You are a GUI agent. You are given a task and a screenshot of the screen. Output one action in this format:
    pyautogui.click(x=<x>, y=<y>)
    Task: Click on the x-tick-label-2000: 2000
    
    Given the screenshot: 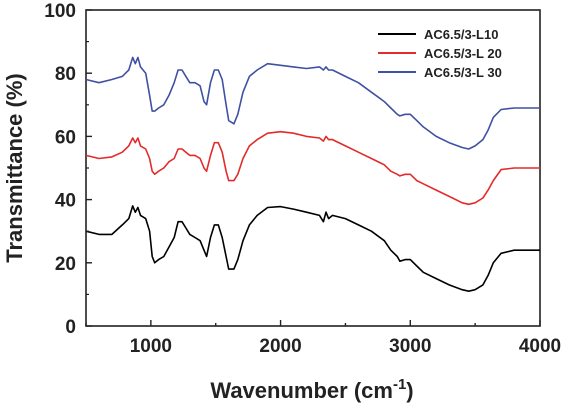 What is the action you would take?
    pyautogui.click(x=280, y=346)
    